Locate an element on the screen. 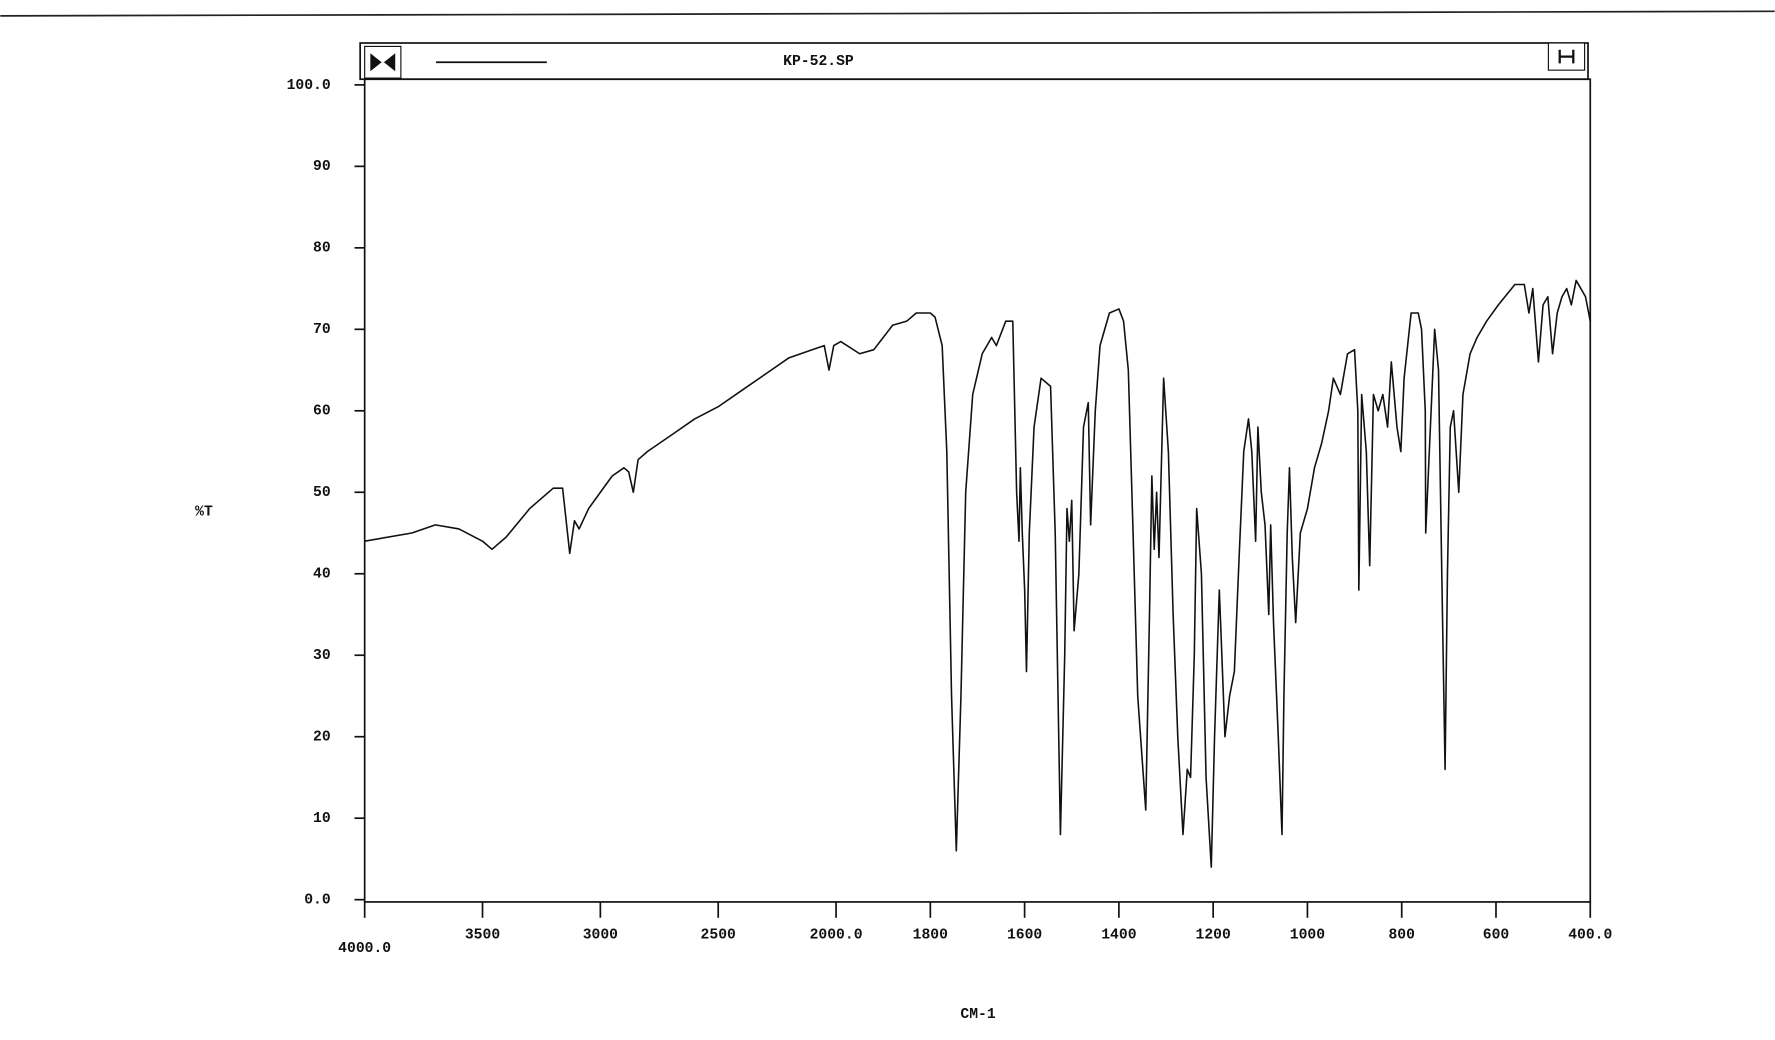  x-tick-label: 2000.0 is located at coordinates (836, 936).